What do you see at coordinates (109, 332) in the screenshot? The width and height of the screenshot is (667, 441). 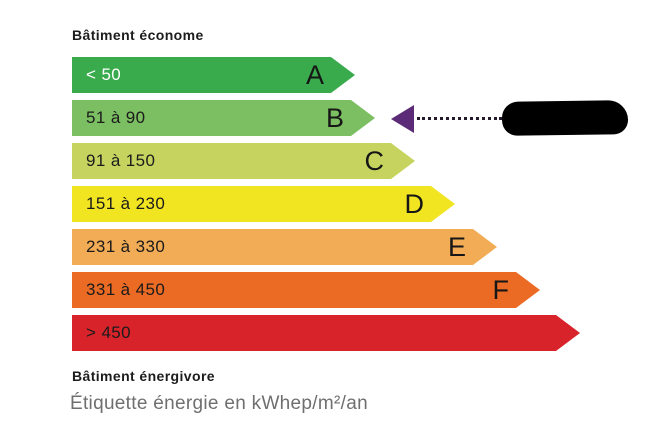 I see `band-range: > 450` at bounding box center [109, 332].